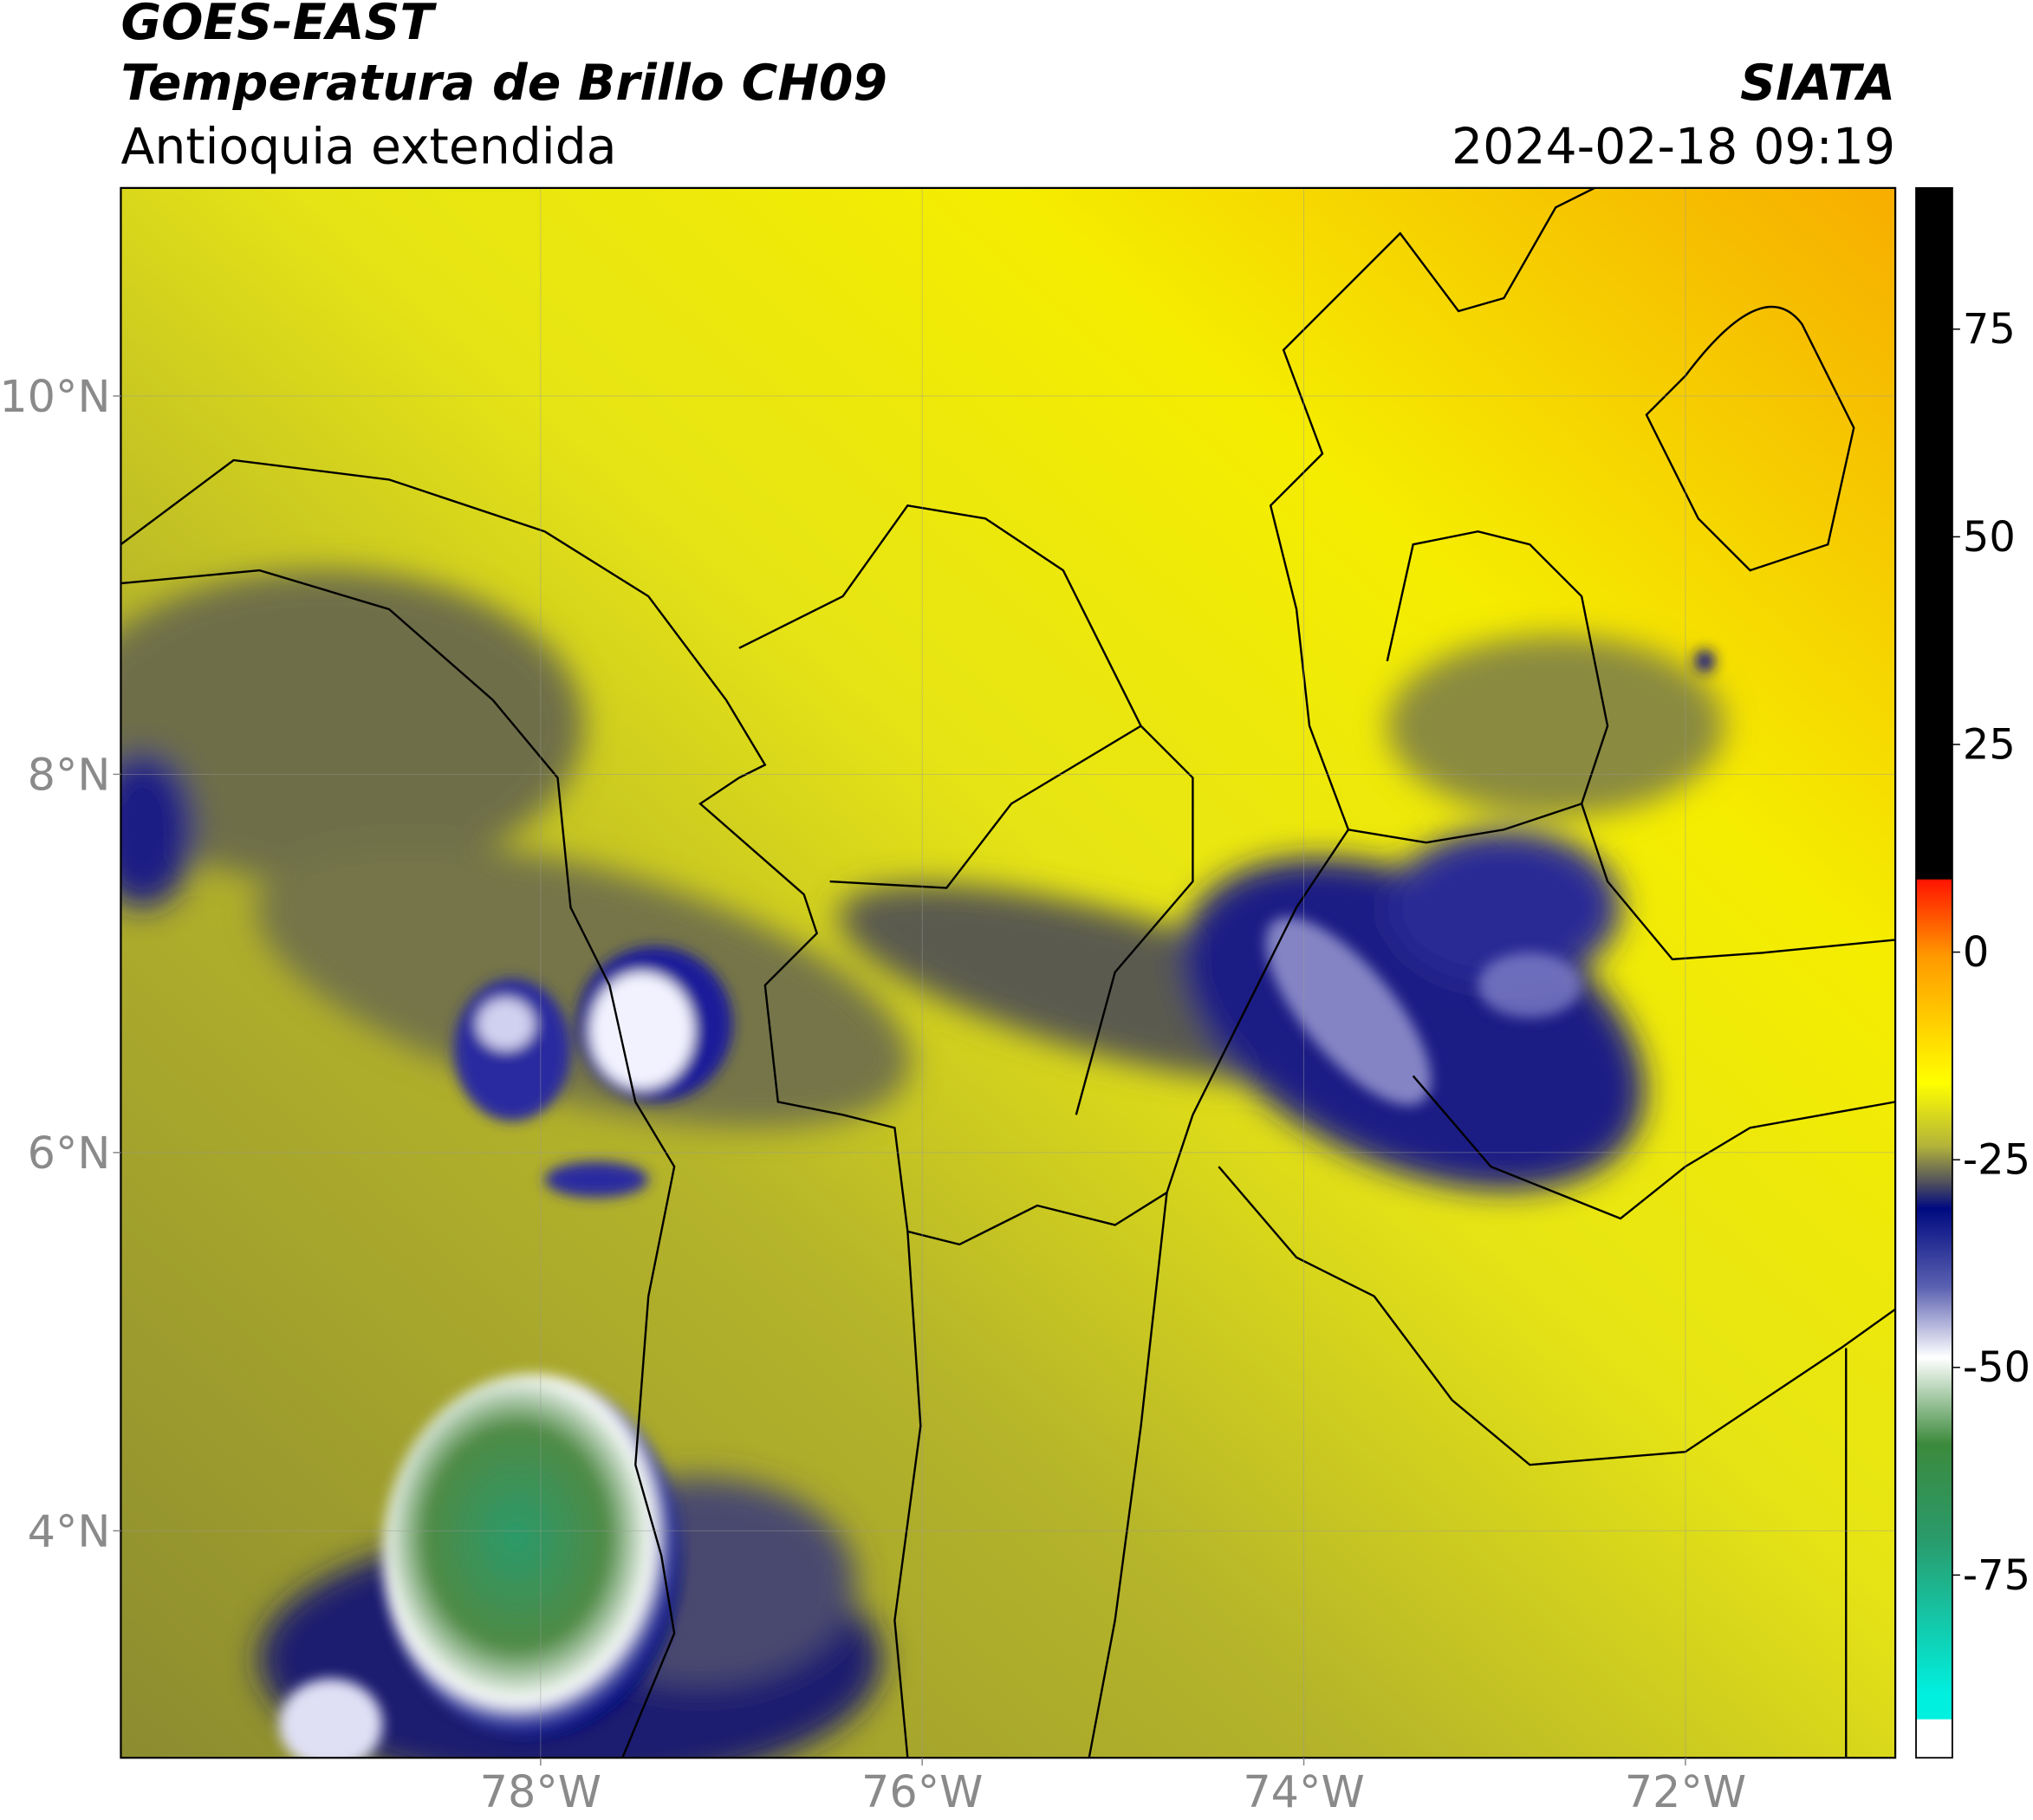 Image resolution: width=2033 pixels, height=1820 pixels. Describe the element at coordinates (1990, 745) in the screenshot. I see `colorbar-tick-label: 25` at that location.